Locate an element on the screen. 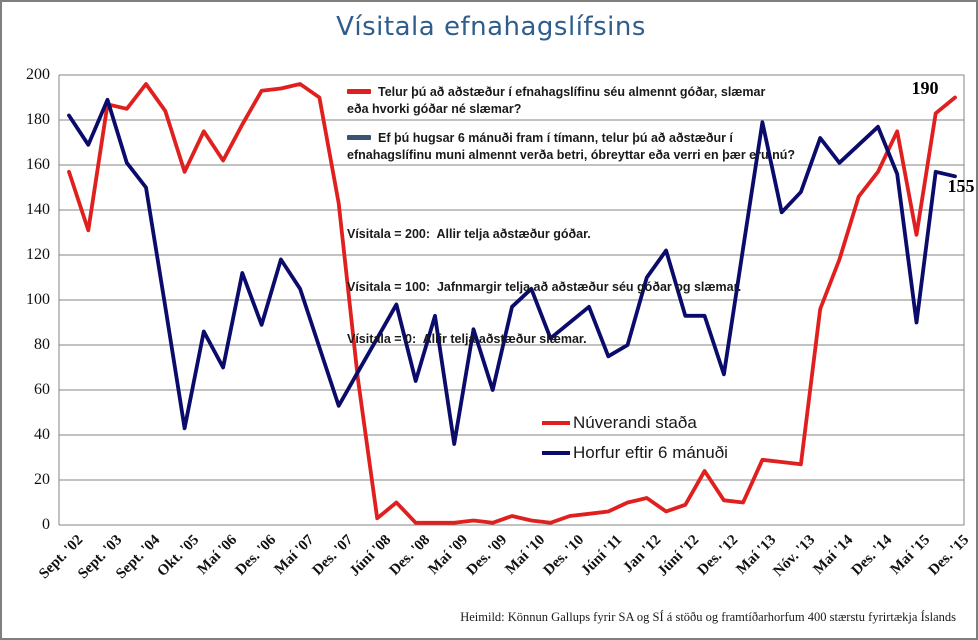 This screenshot has width=978, height=640. blue-line-marker-icon is located at coordinates (359, 137).